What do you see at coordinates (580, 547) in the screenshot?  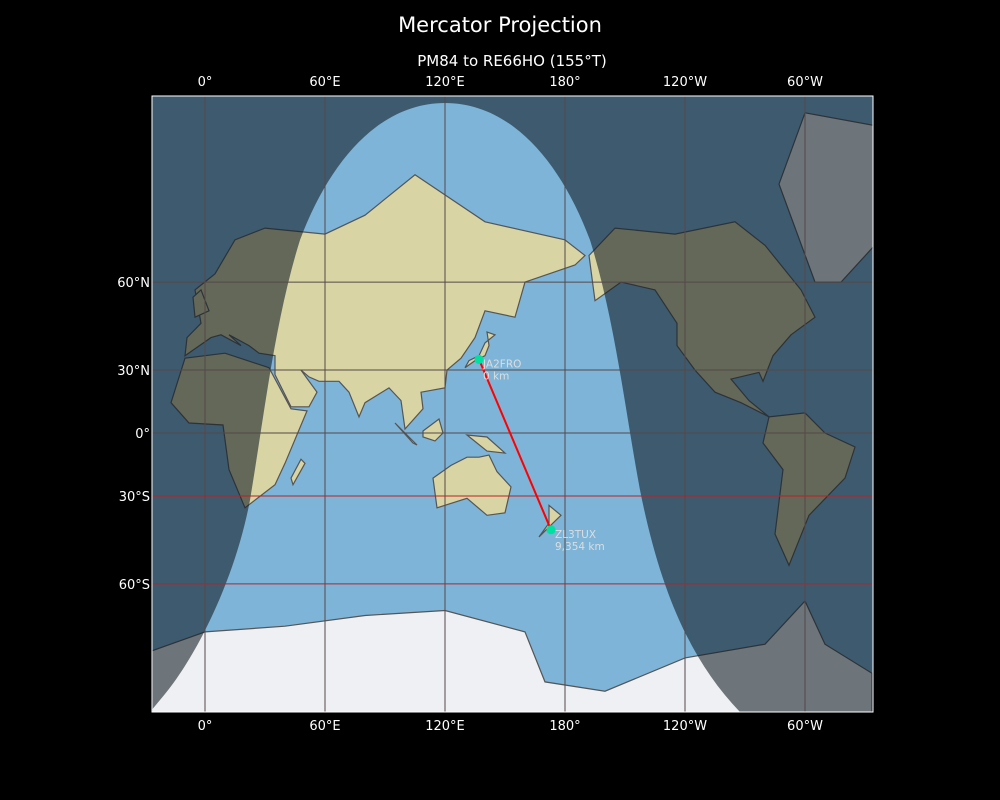 I see `station-distance: 9,354 km` at bounding box center [580, 547].